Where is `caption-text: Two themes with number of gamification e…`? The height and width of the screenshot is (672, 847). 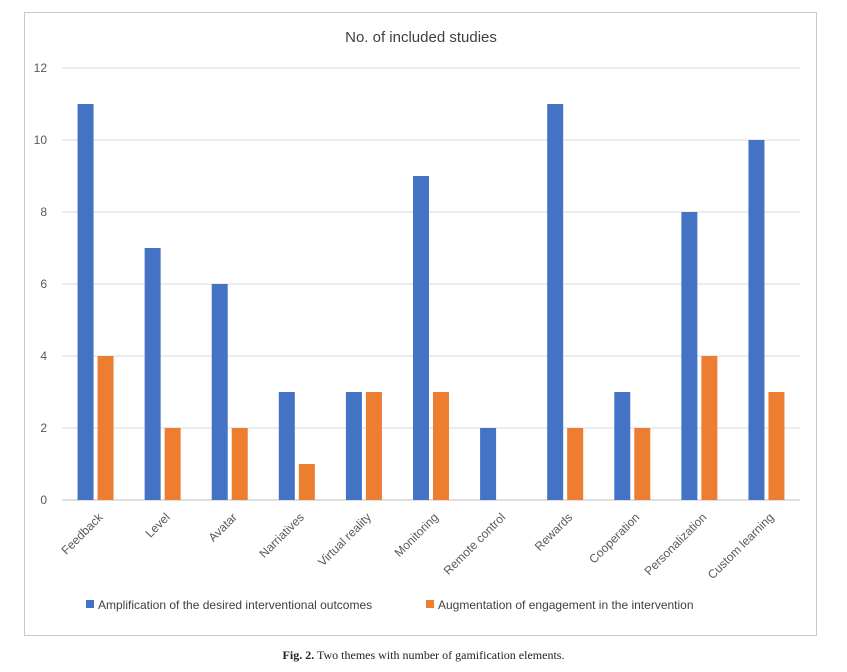
caption-text: Two themes with number of gamification e… is located at coordinates (441, 655).